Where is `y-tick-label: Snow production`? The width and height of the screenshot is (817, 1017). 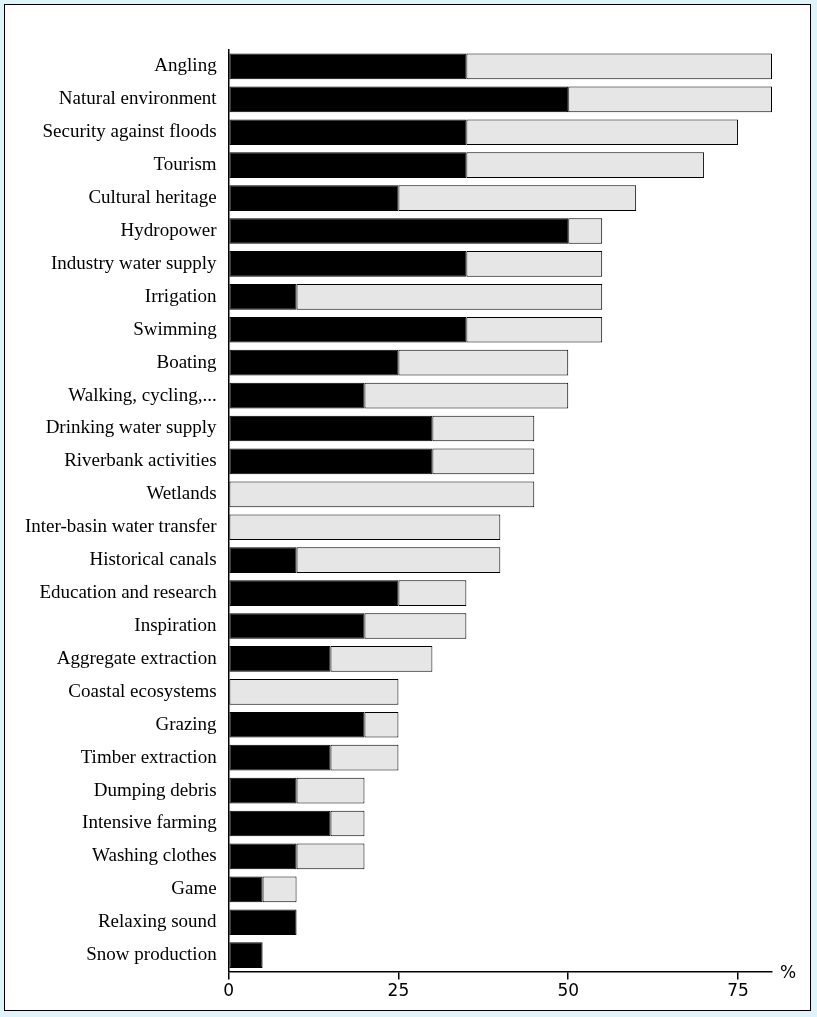 y-tick-label: Snow production is located at coordinates (152, 954).